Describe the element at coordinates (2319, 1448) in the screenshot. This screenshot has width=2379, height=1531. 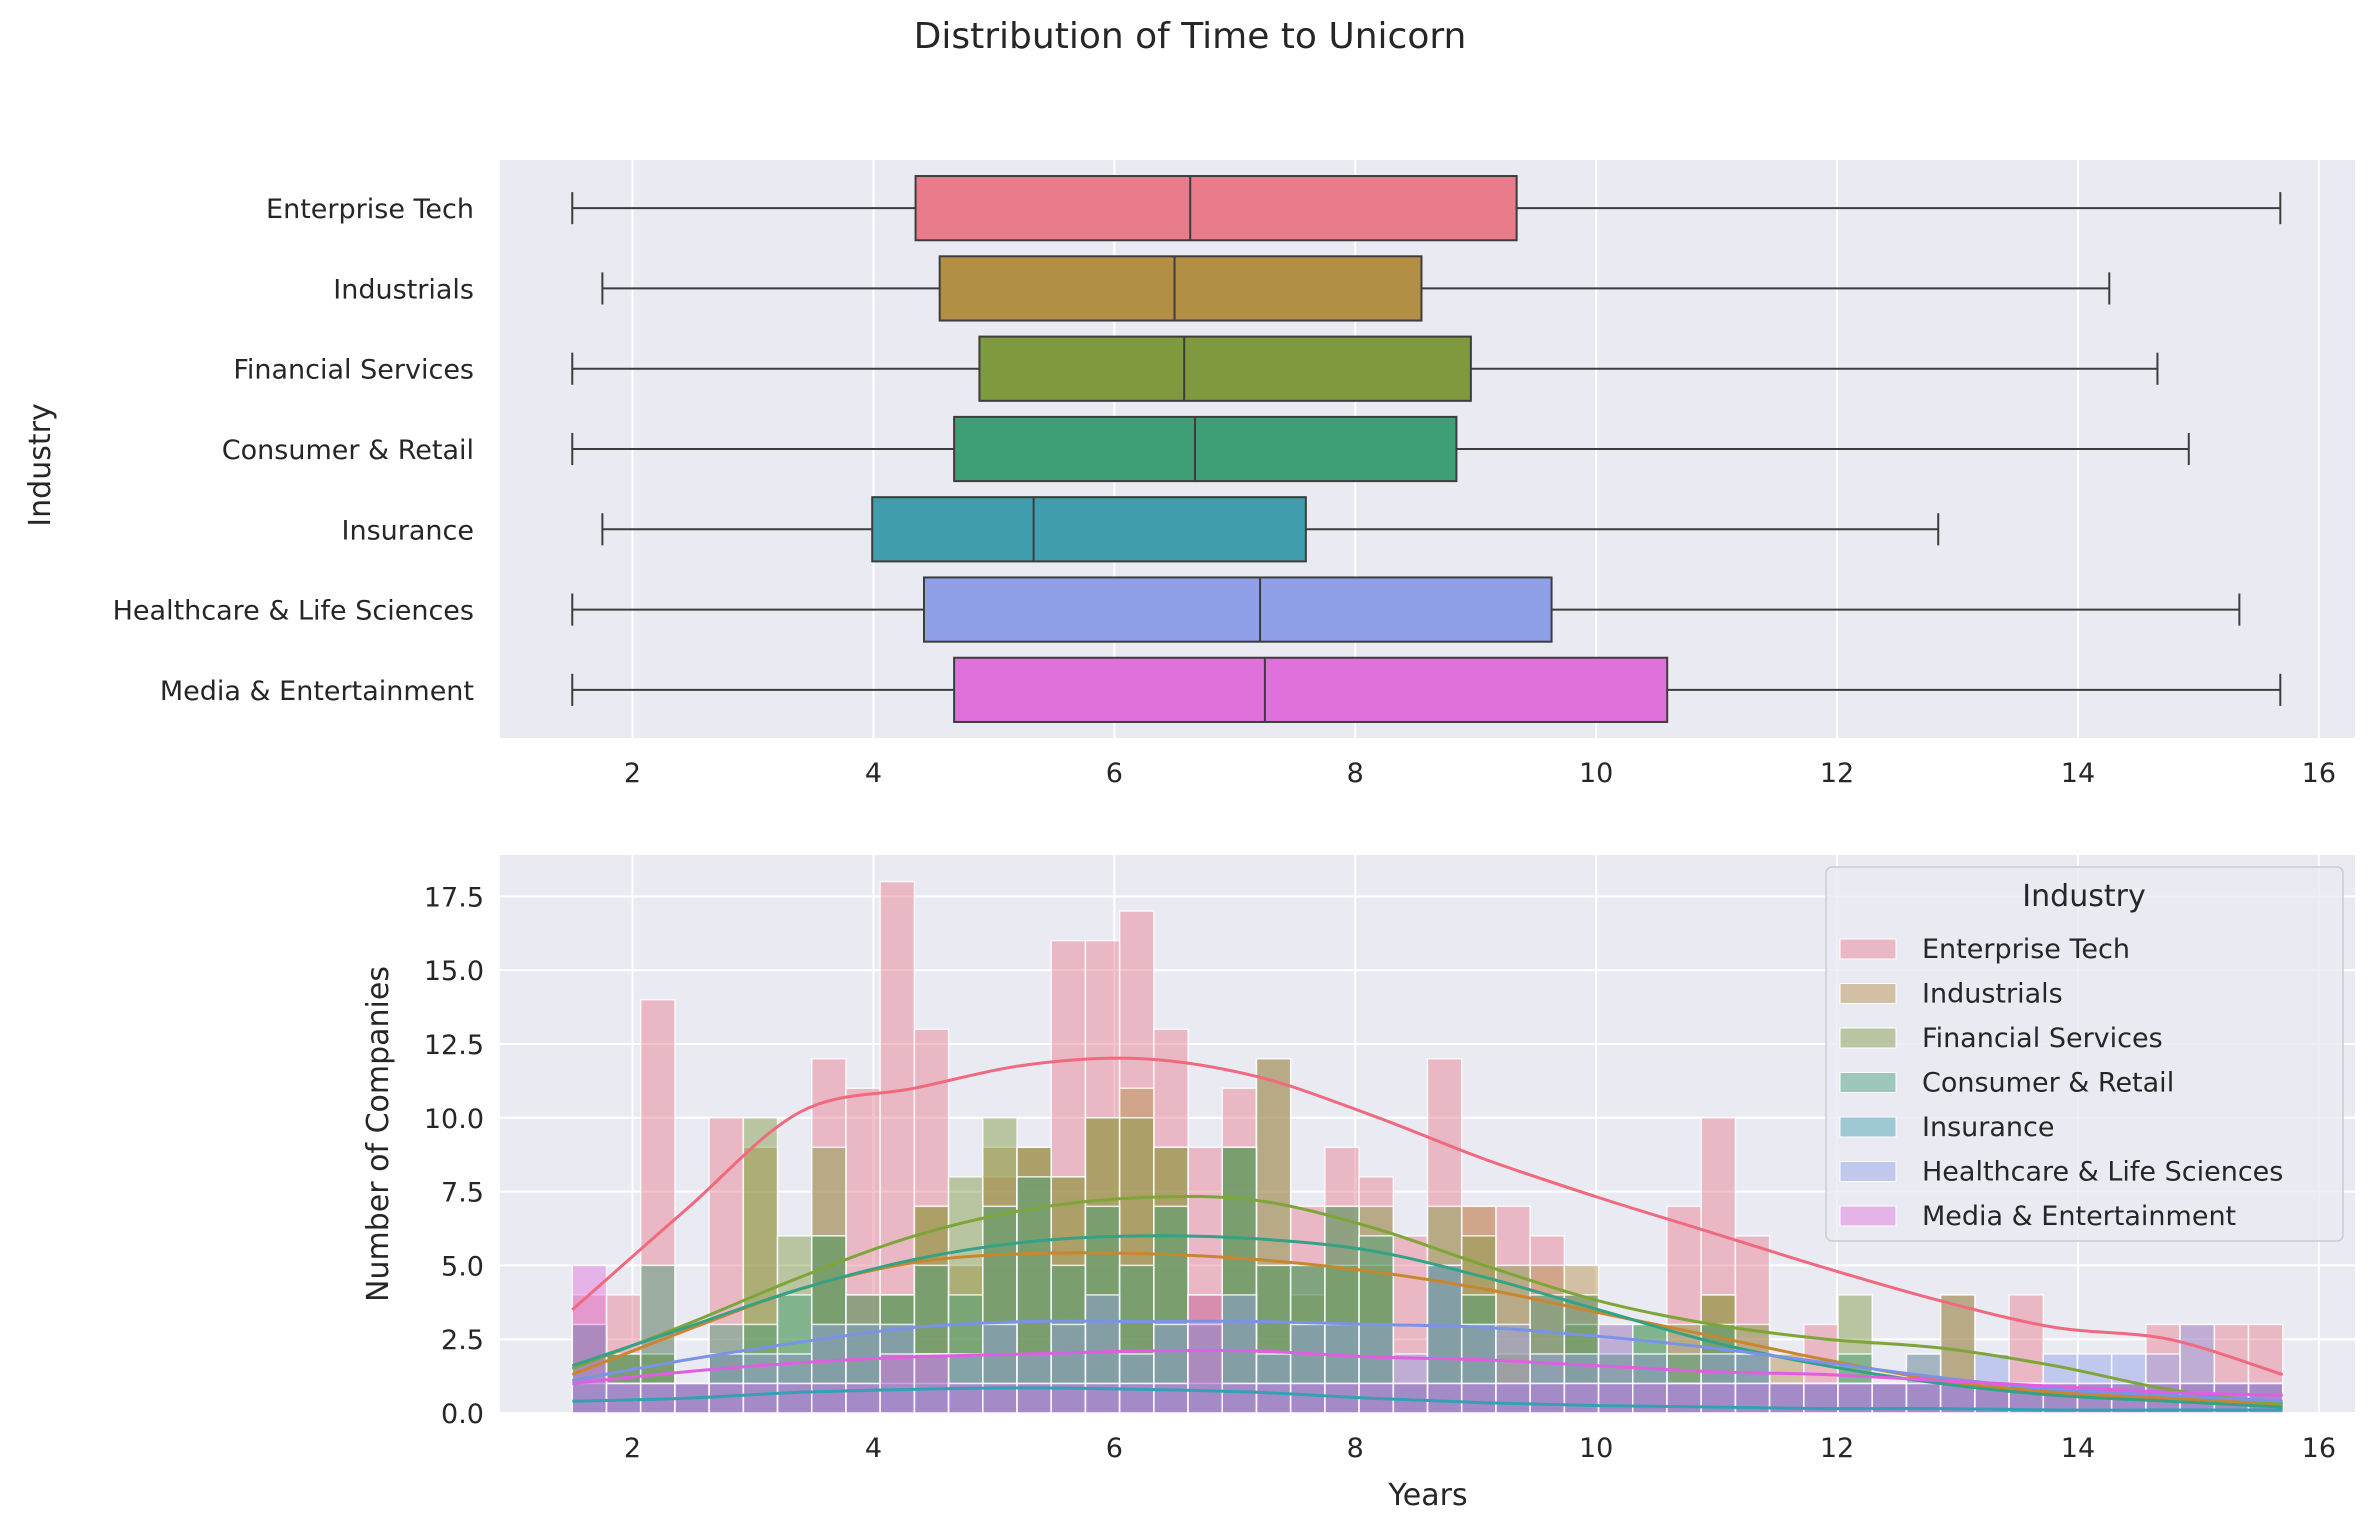
I see `histogram-x-tick-label: 16` at that location.